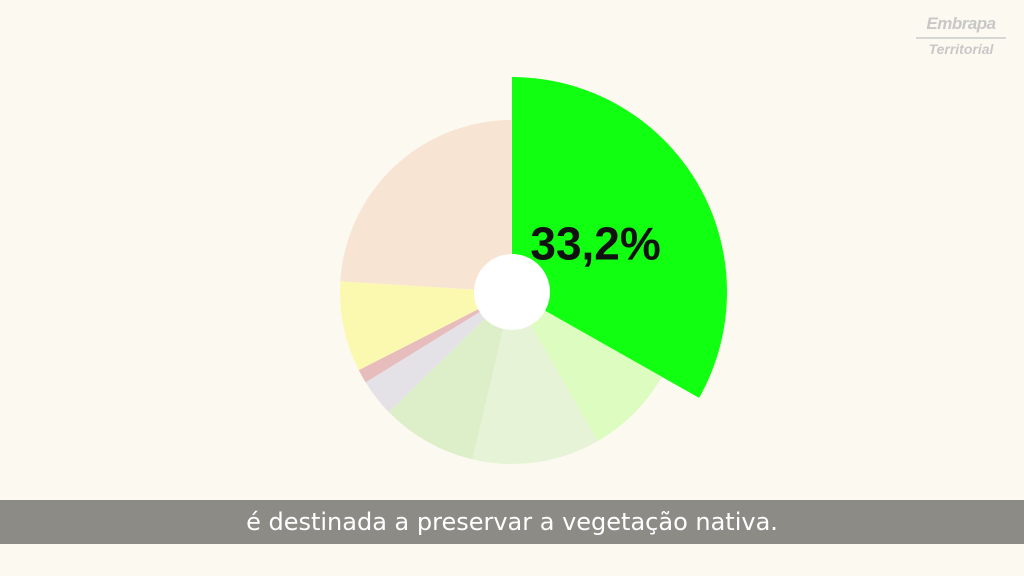  I want to click on highlight-value-label: 33,2%, so click(595, 243).